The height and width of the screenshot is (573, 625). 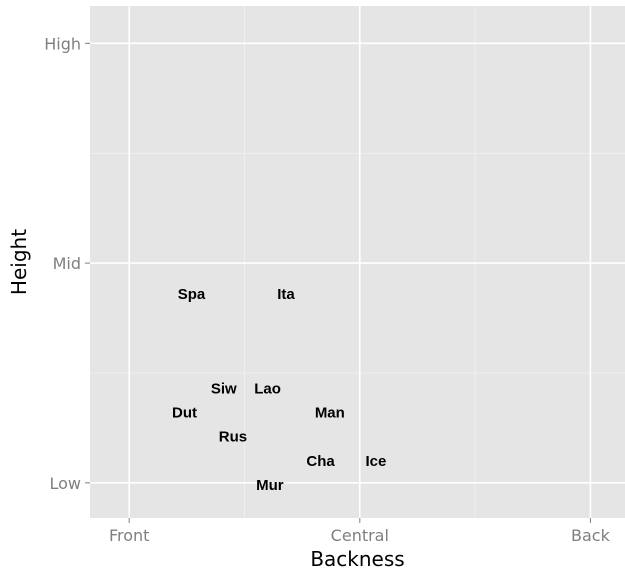 I want to click on point-label-ice: Ice, so click(x=376, y=461).